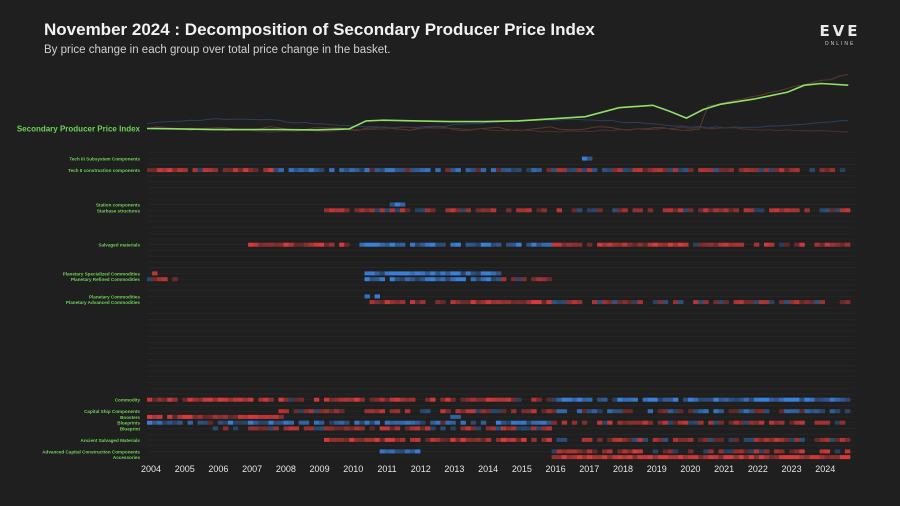  What do you see at coordinates (497, 123) in the screenshot?
I see `context-series-line` at bounding box center [497, 123].